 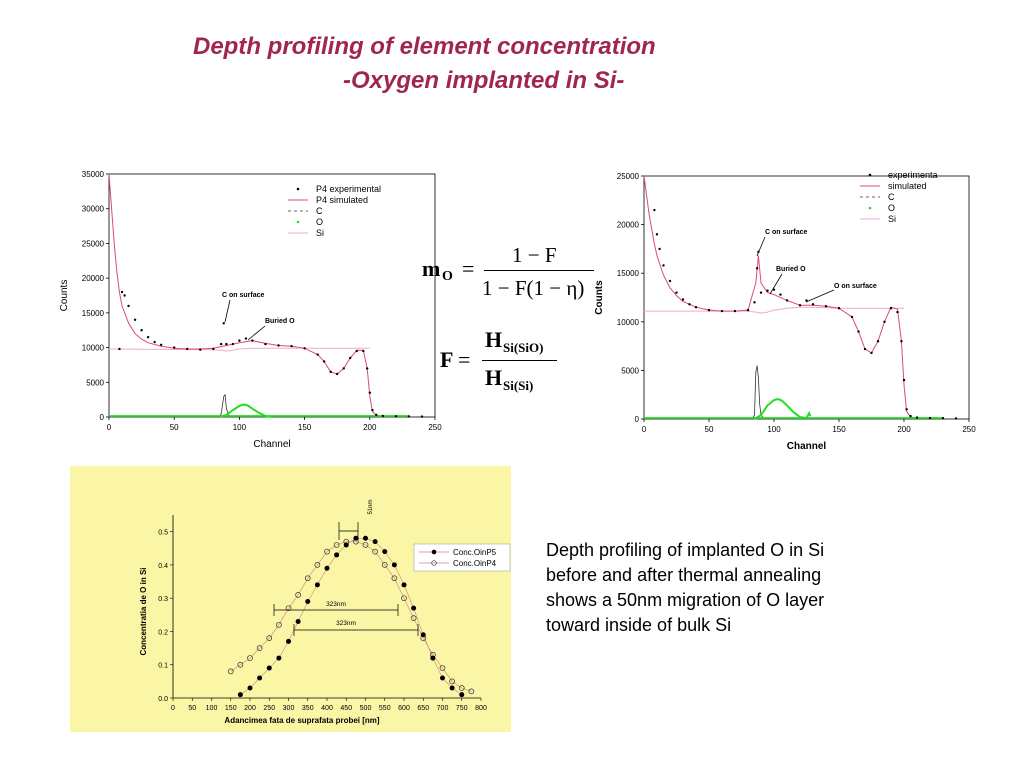 What do you see at coordinates (468, 268) in the screenshot?
I see `formula-m-equals: =` at bounding box center [468, 268].